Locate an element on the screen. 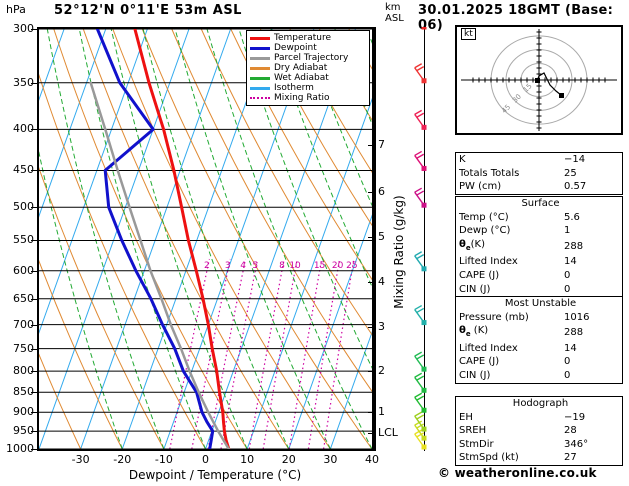  pressure-tick-label: 700 is located at coordinates (23, 324).